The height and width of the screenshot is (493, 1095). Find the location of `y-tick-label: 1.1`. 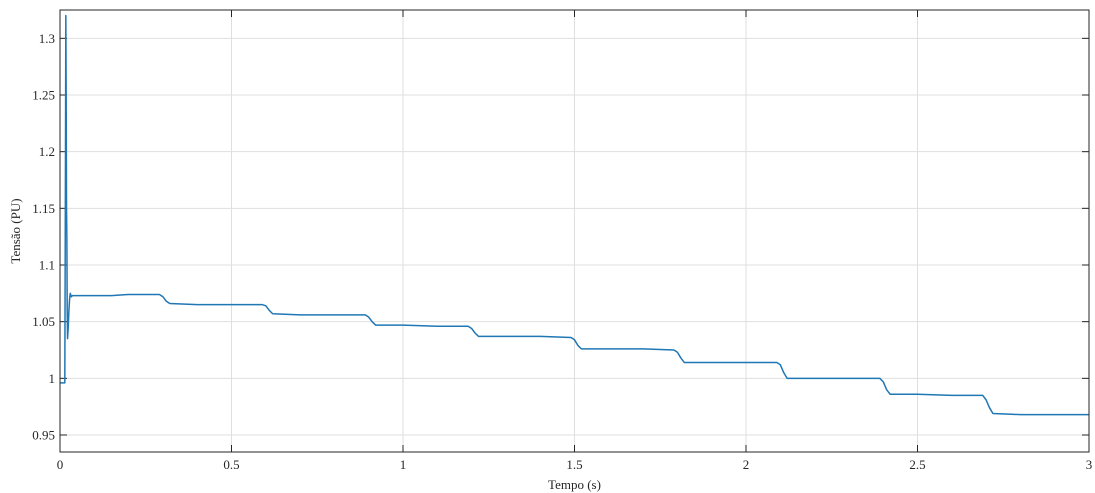

y-tick-label: 1.1 is located at coordinates (47, 265).